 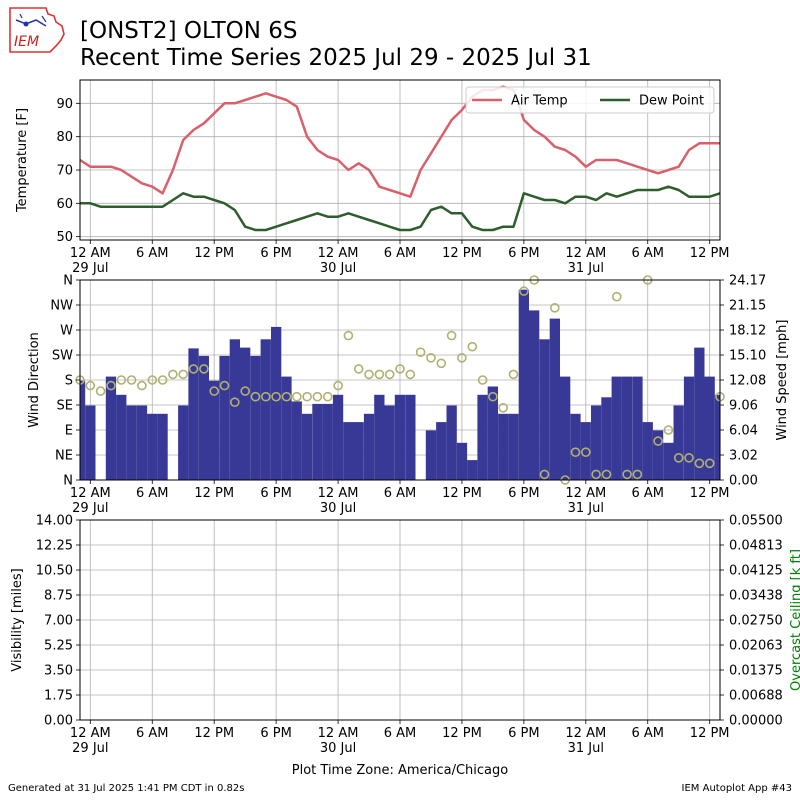 What do you see at coordinates (17, 619) in the screenshot?
I see `y-axis-label-visibility: Visibility [miles]` at bounding box center [17, 619].